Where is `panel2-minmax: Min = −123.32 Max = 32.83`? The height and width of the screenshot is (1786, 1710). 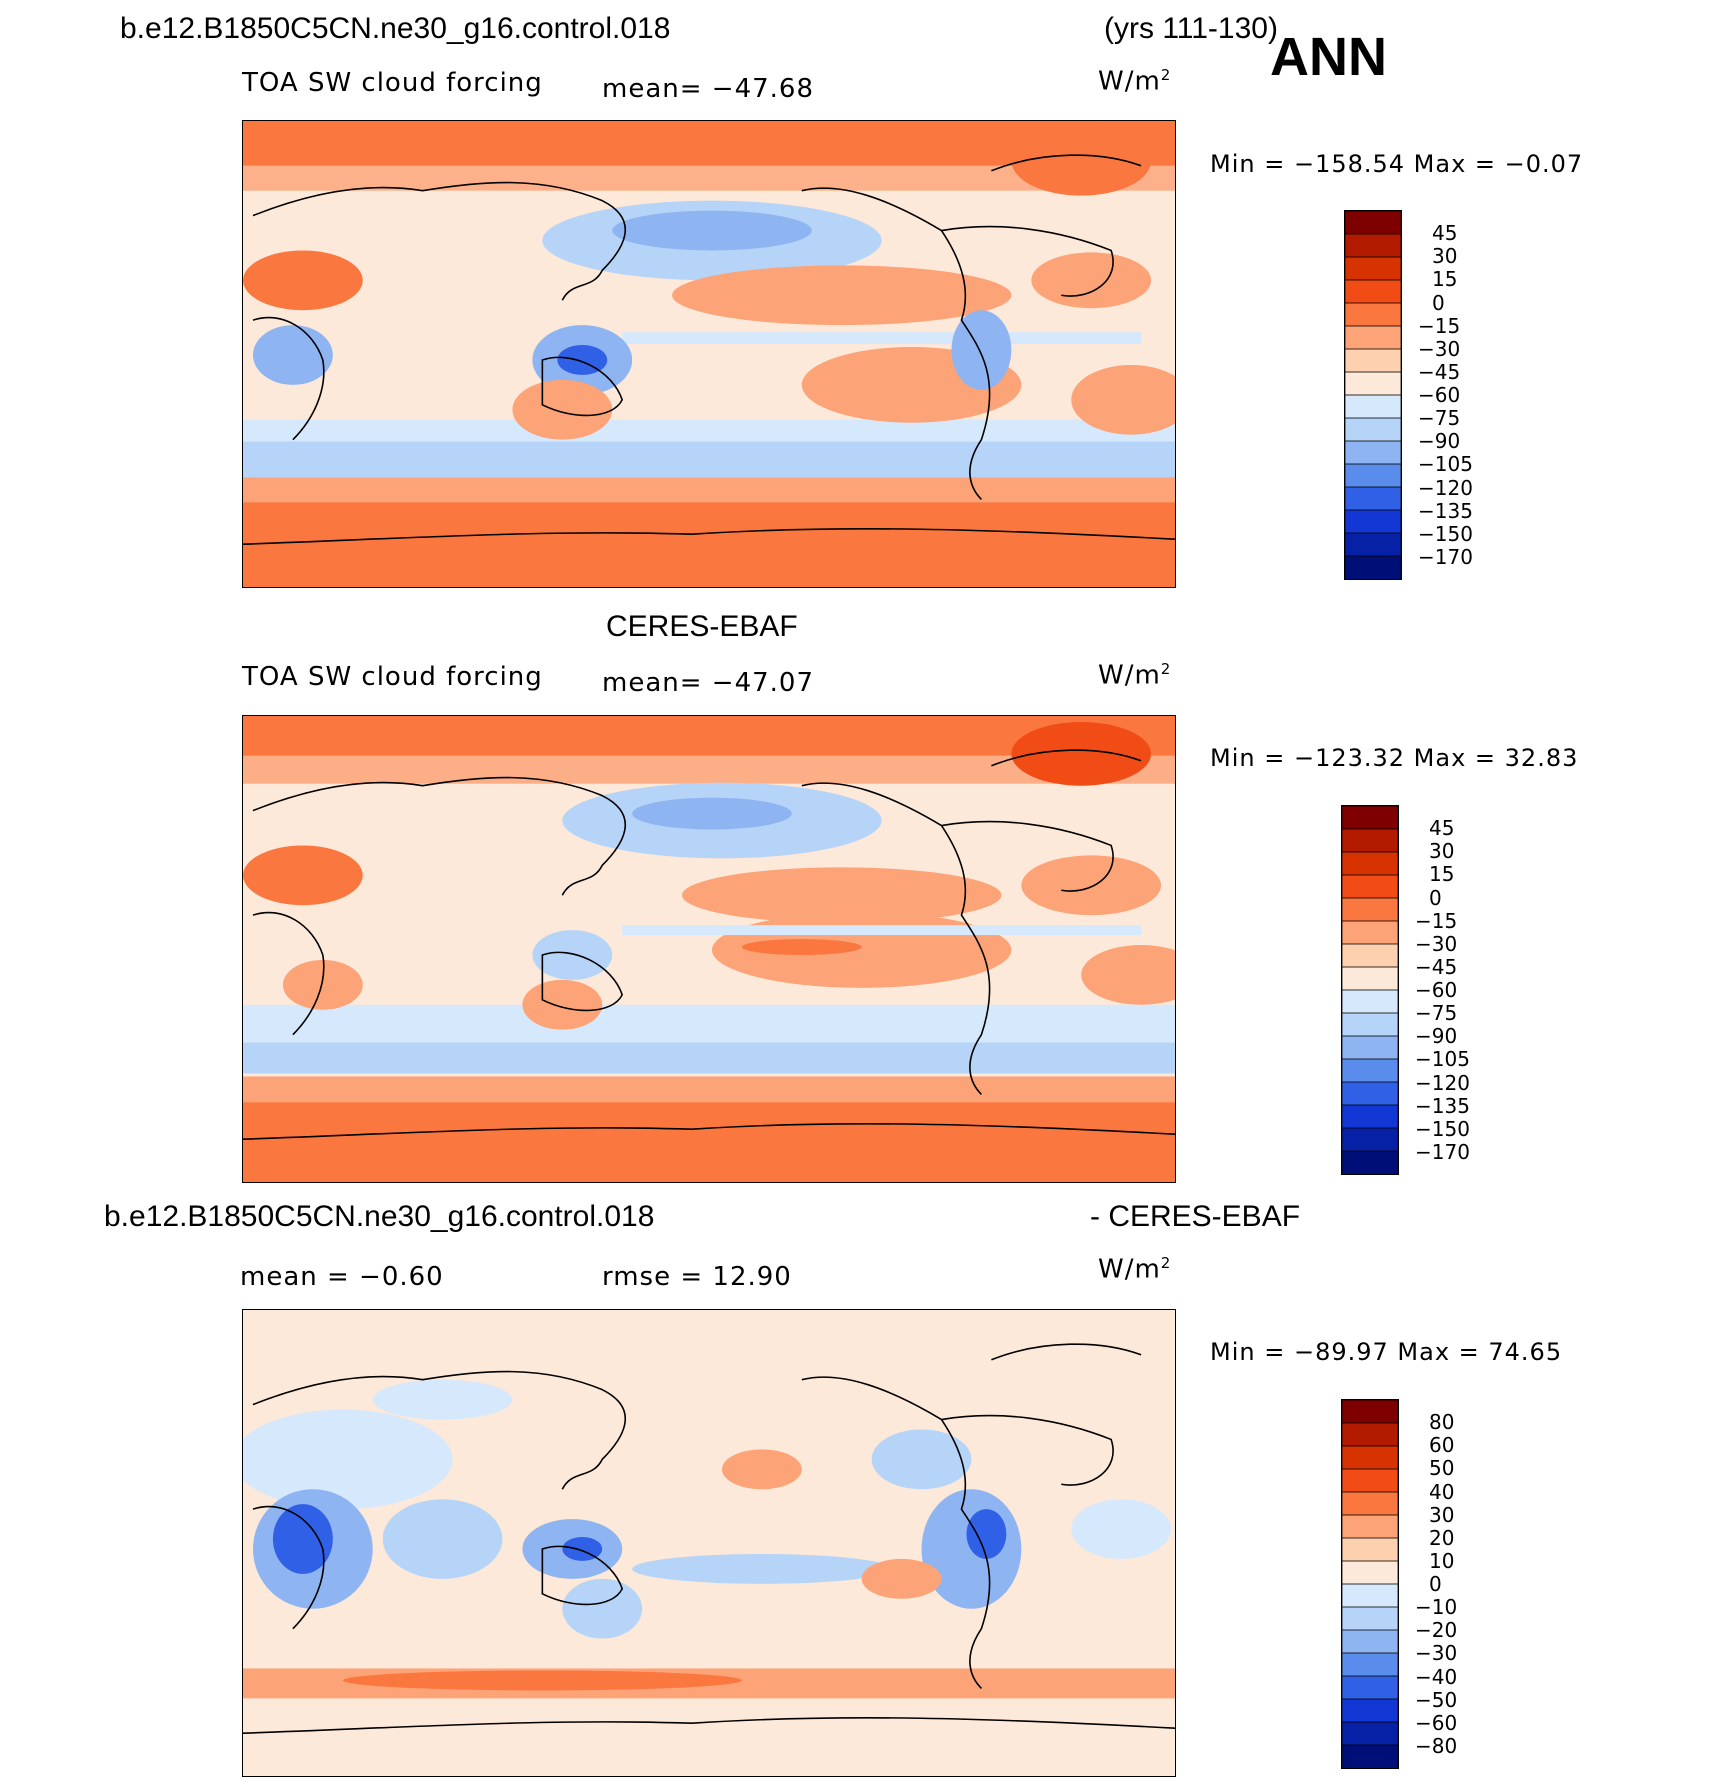 panel2-minmax: Min = −123.32 Max = 32.83 is located at coordinates (1394, 758).